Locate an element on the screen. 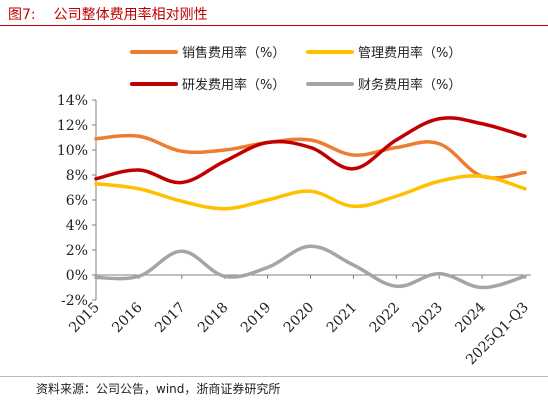 This screenshot has width=548, height=402. y-tick-label: 12% is located at coordinates (72, 126).